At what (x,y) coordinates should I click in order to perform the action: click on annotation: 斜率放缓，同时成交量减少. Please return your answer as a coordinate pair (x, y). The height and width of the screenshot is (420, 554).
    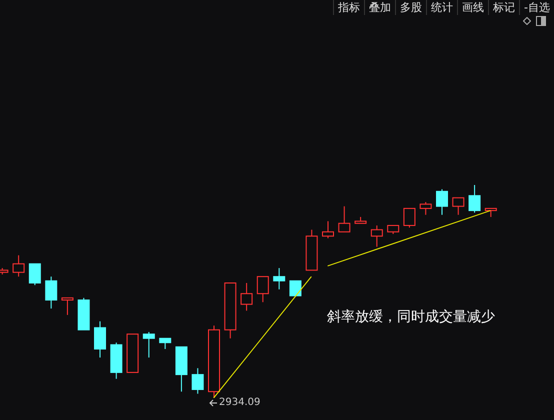
    Looking at the image, I should click on (411, 317).